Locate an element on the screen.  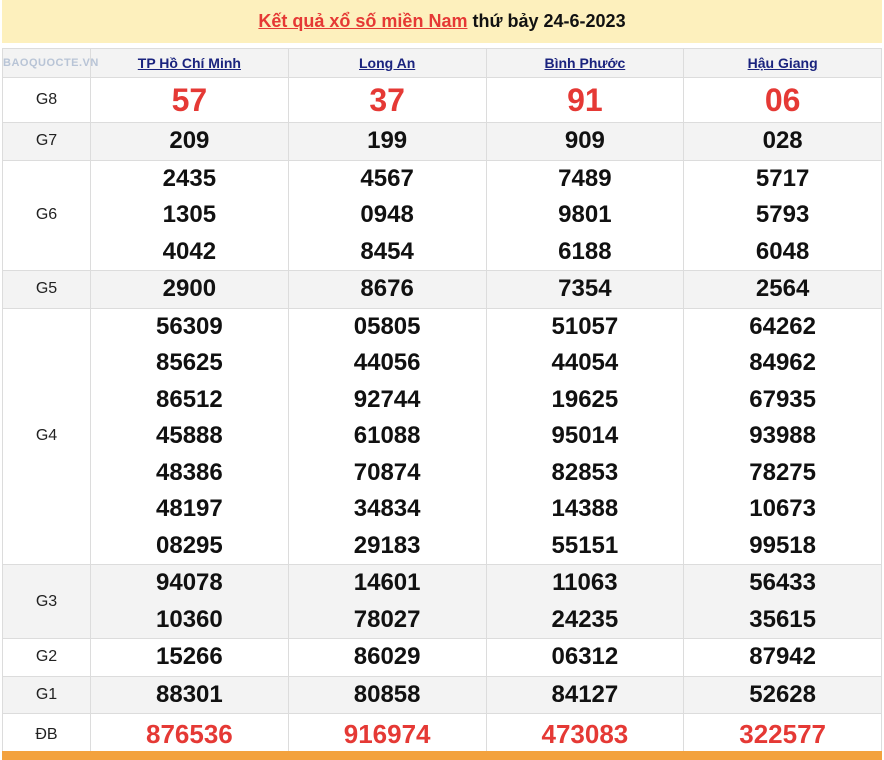
province-link: Hậu Giang is located at coordinates (782, 63).